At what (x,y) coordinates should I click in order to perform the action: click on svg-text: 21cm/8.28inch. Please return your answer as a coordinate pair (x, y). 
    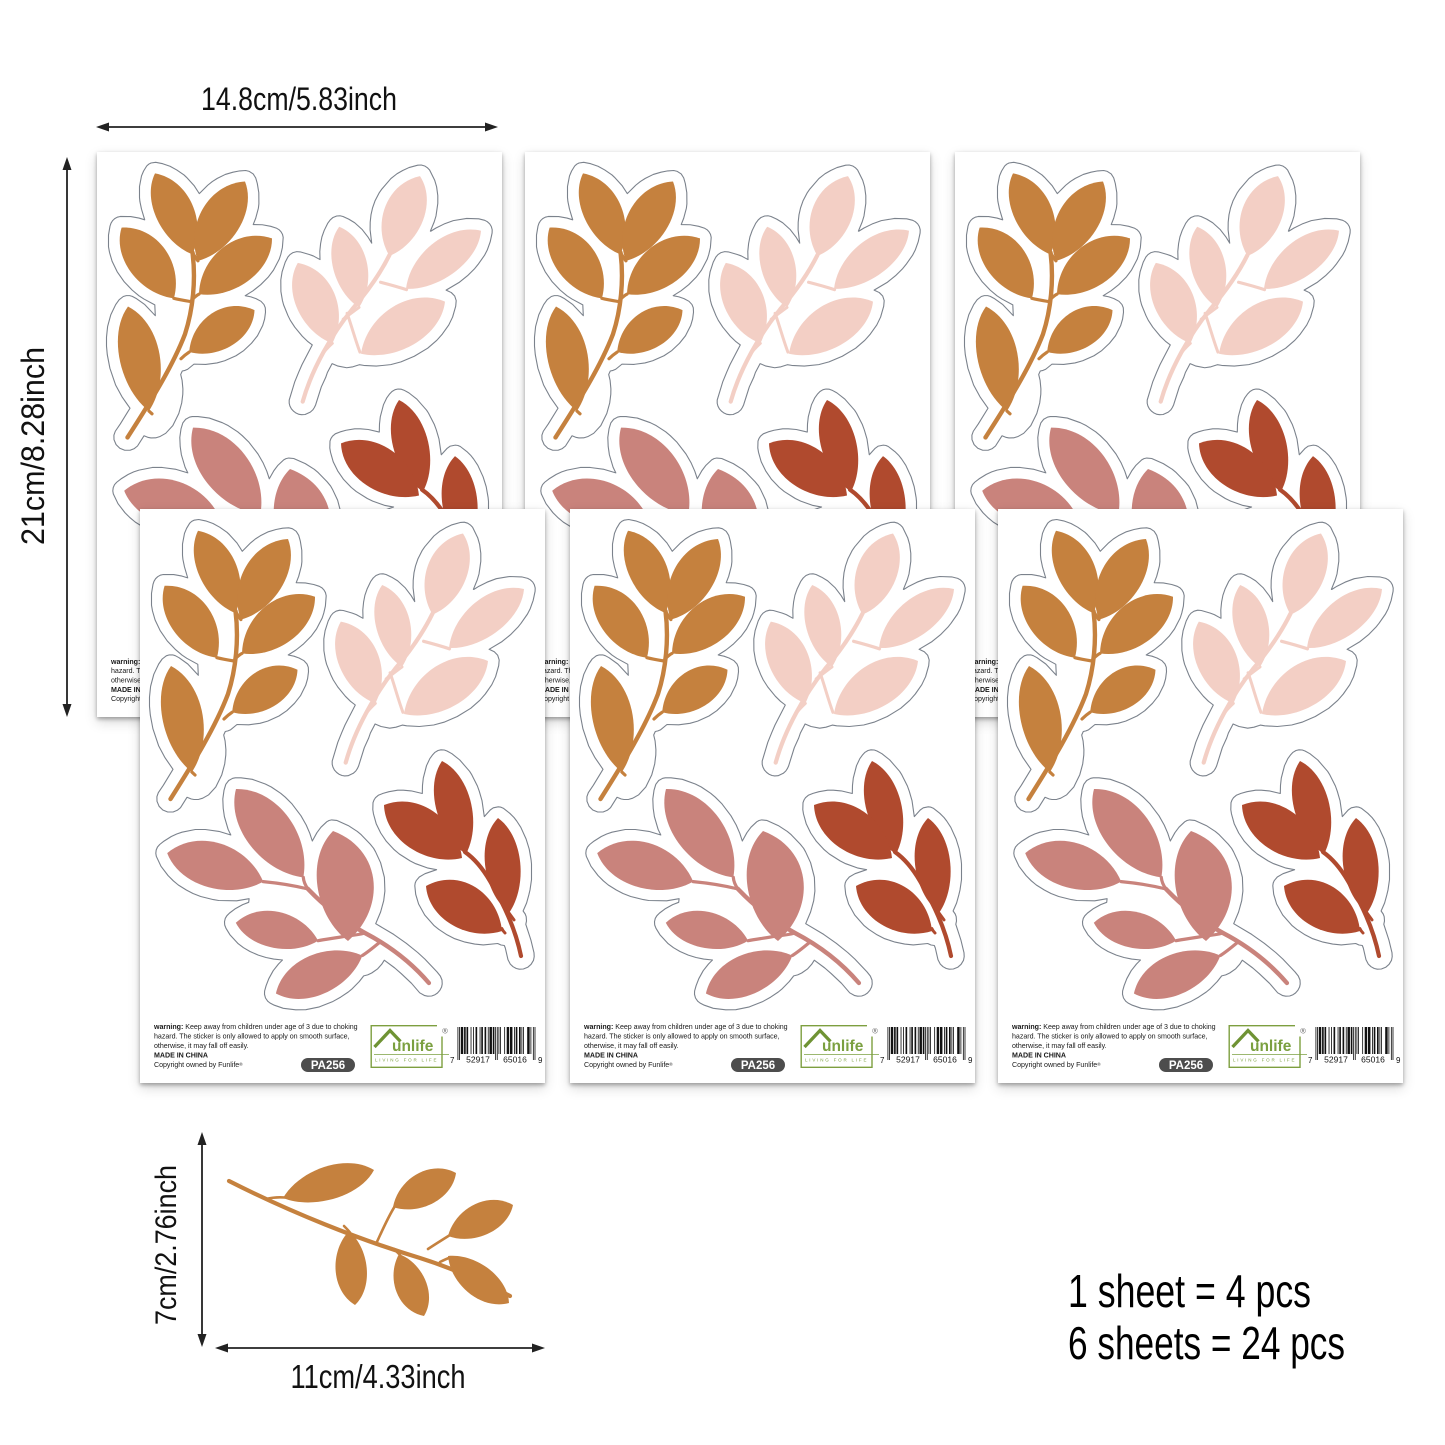
    Looking at the image, I should click on (33, 446).